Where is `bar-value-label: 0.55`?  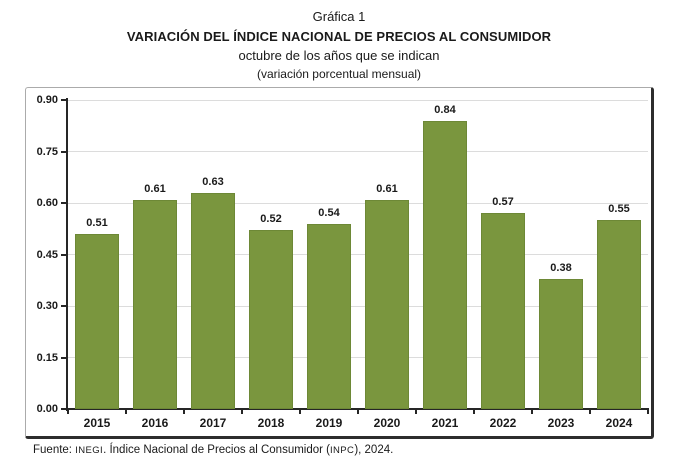 bar-value-label: 0.55 is located at coordinates (619, 209).